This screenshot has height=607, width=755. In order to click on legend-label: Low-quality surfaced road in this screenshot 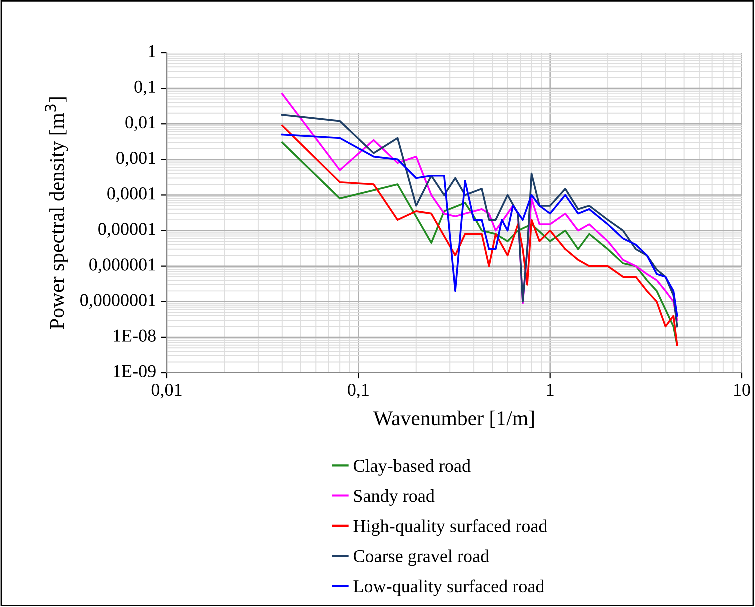, I will do `click(449, 588)`.